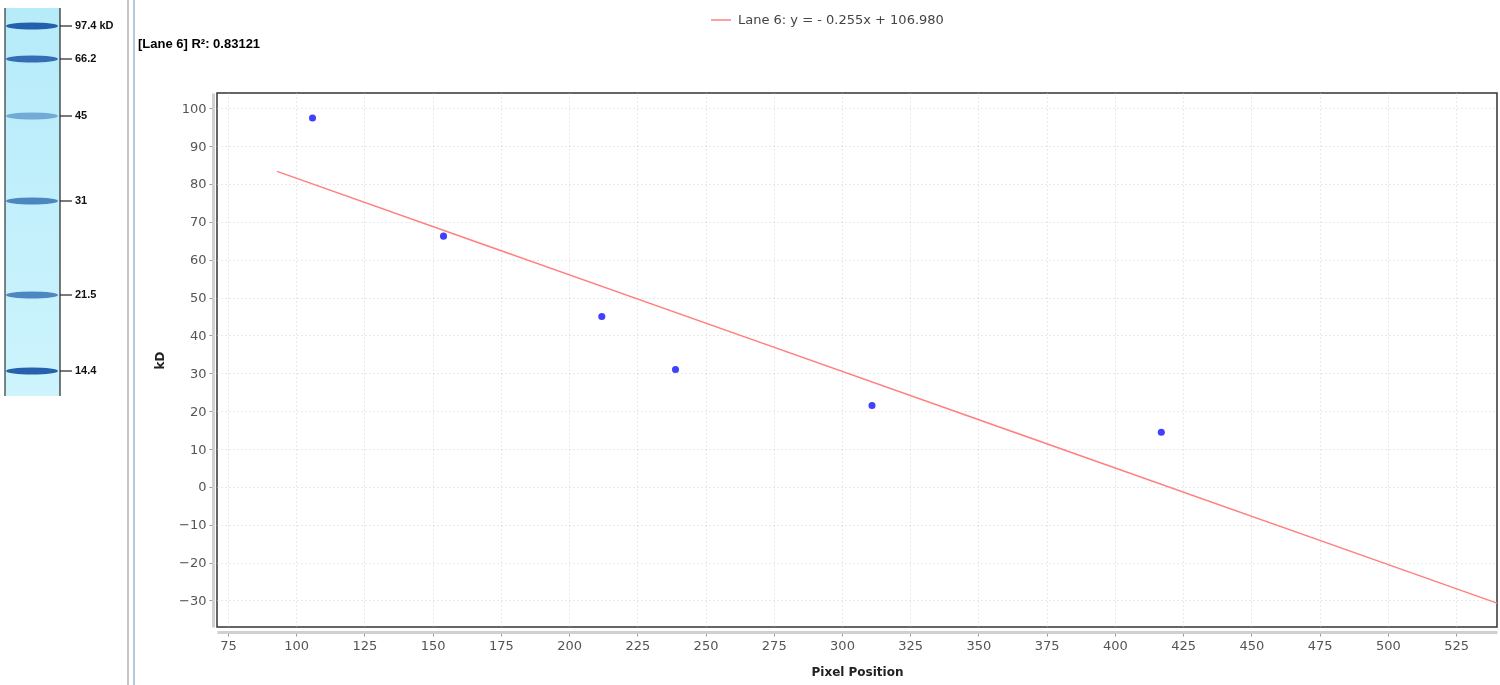 This screenshot has width=1500, height=685. I want to click on chart-title: [Lane 6] R²: 0.83121, so click(199, 43).